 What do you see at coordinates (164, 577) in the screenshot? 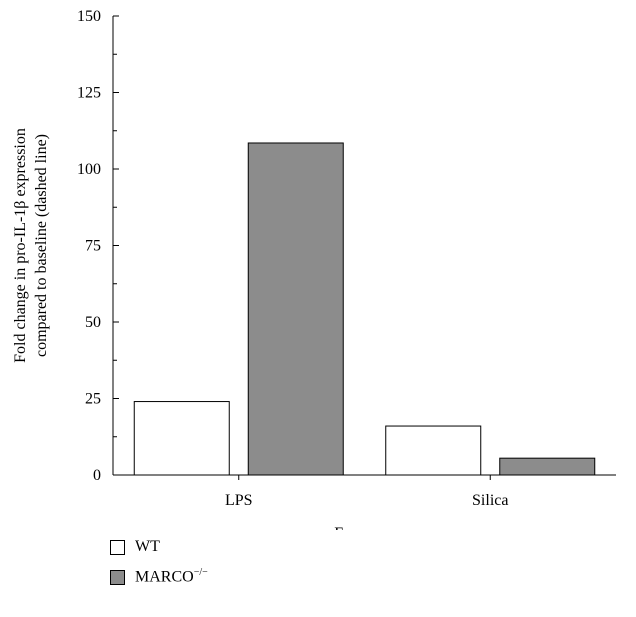
I see `legend-label-marco-text: MARCO` at bounding box center [164, 577].